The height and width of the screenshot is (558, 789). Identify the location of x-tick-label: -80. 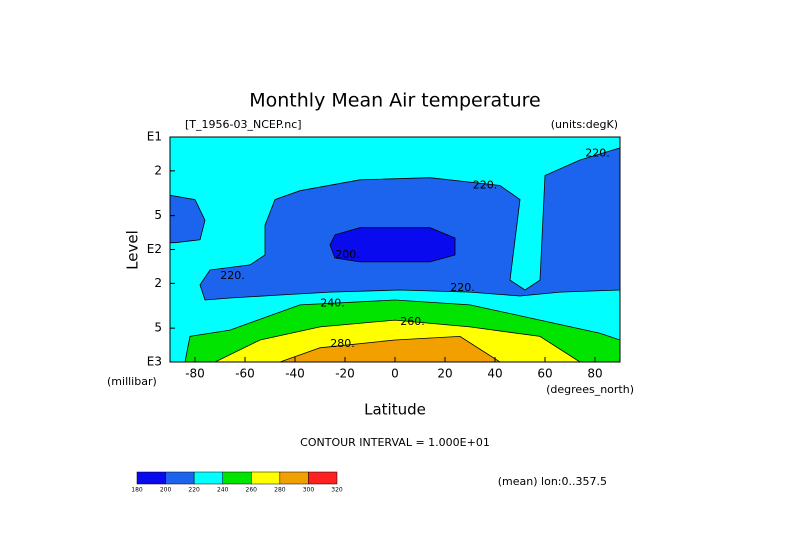
(195, 374).